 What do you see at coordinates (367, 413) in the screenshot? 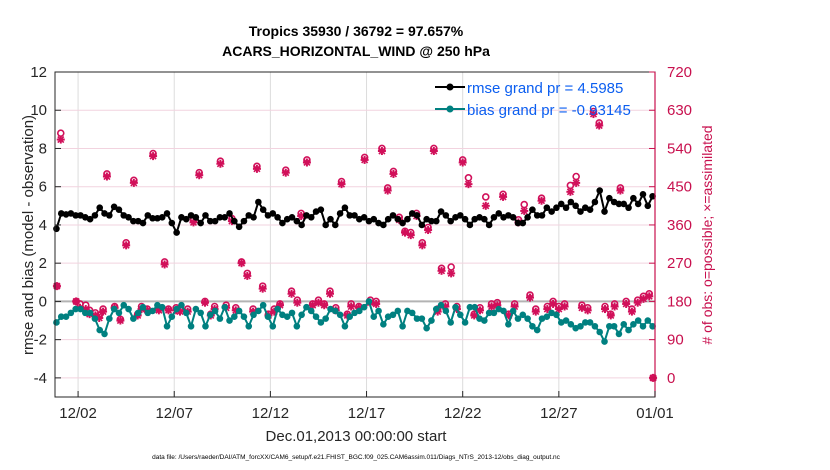
I see `x-tick-label: 12/17` at bounding box center [367, 413].